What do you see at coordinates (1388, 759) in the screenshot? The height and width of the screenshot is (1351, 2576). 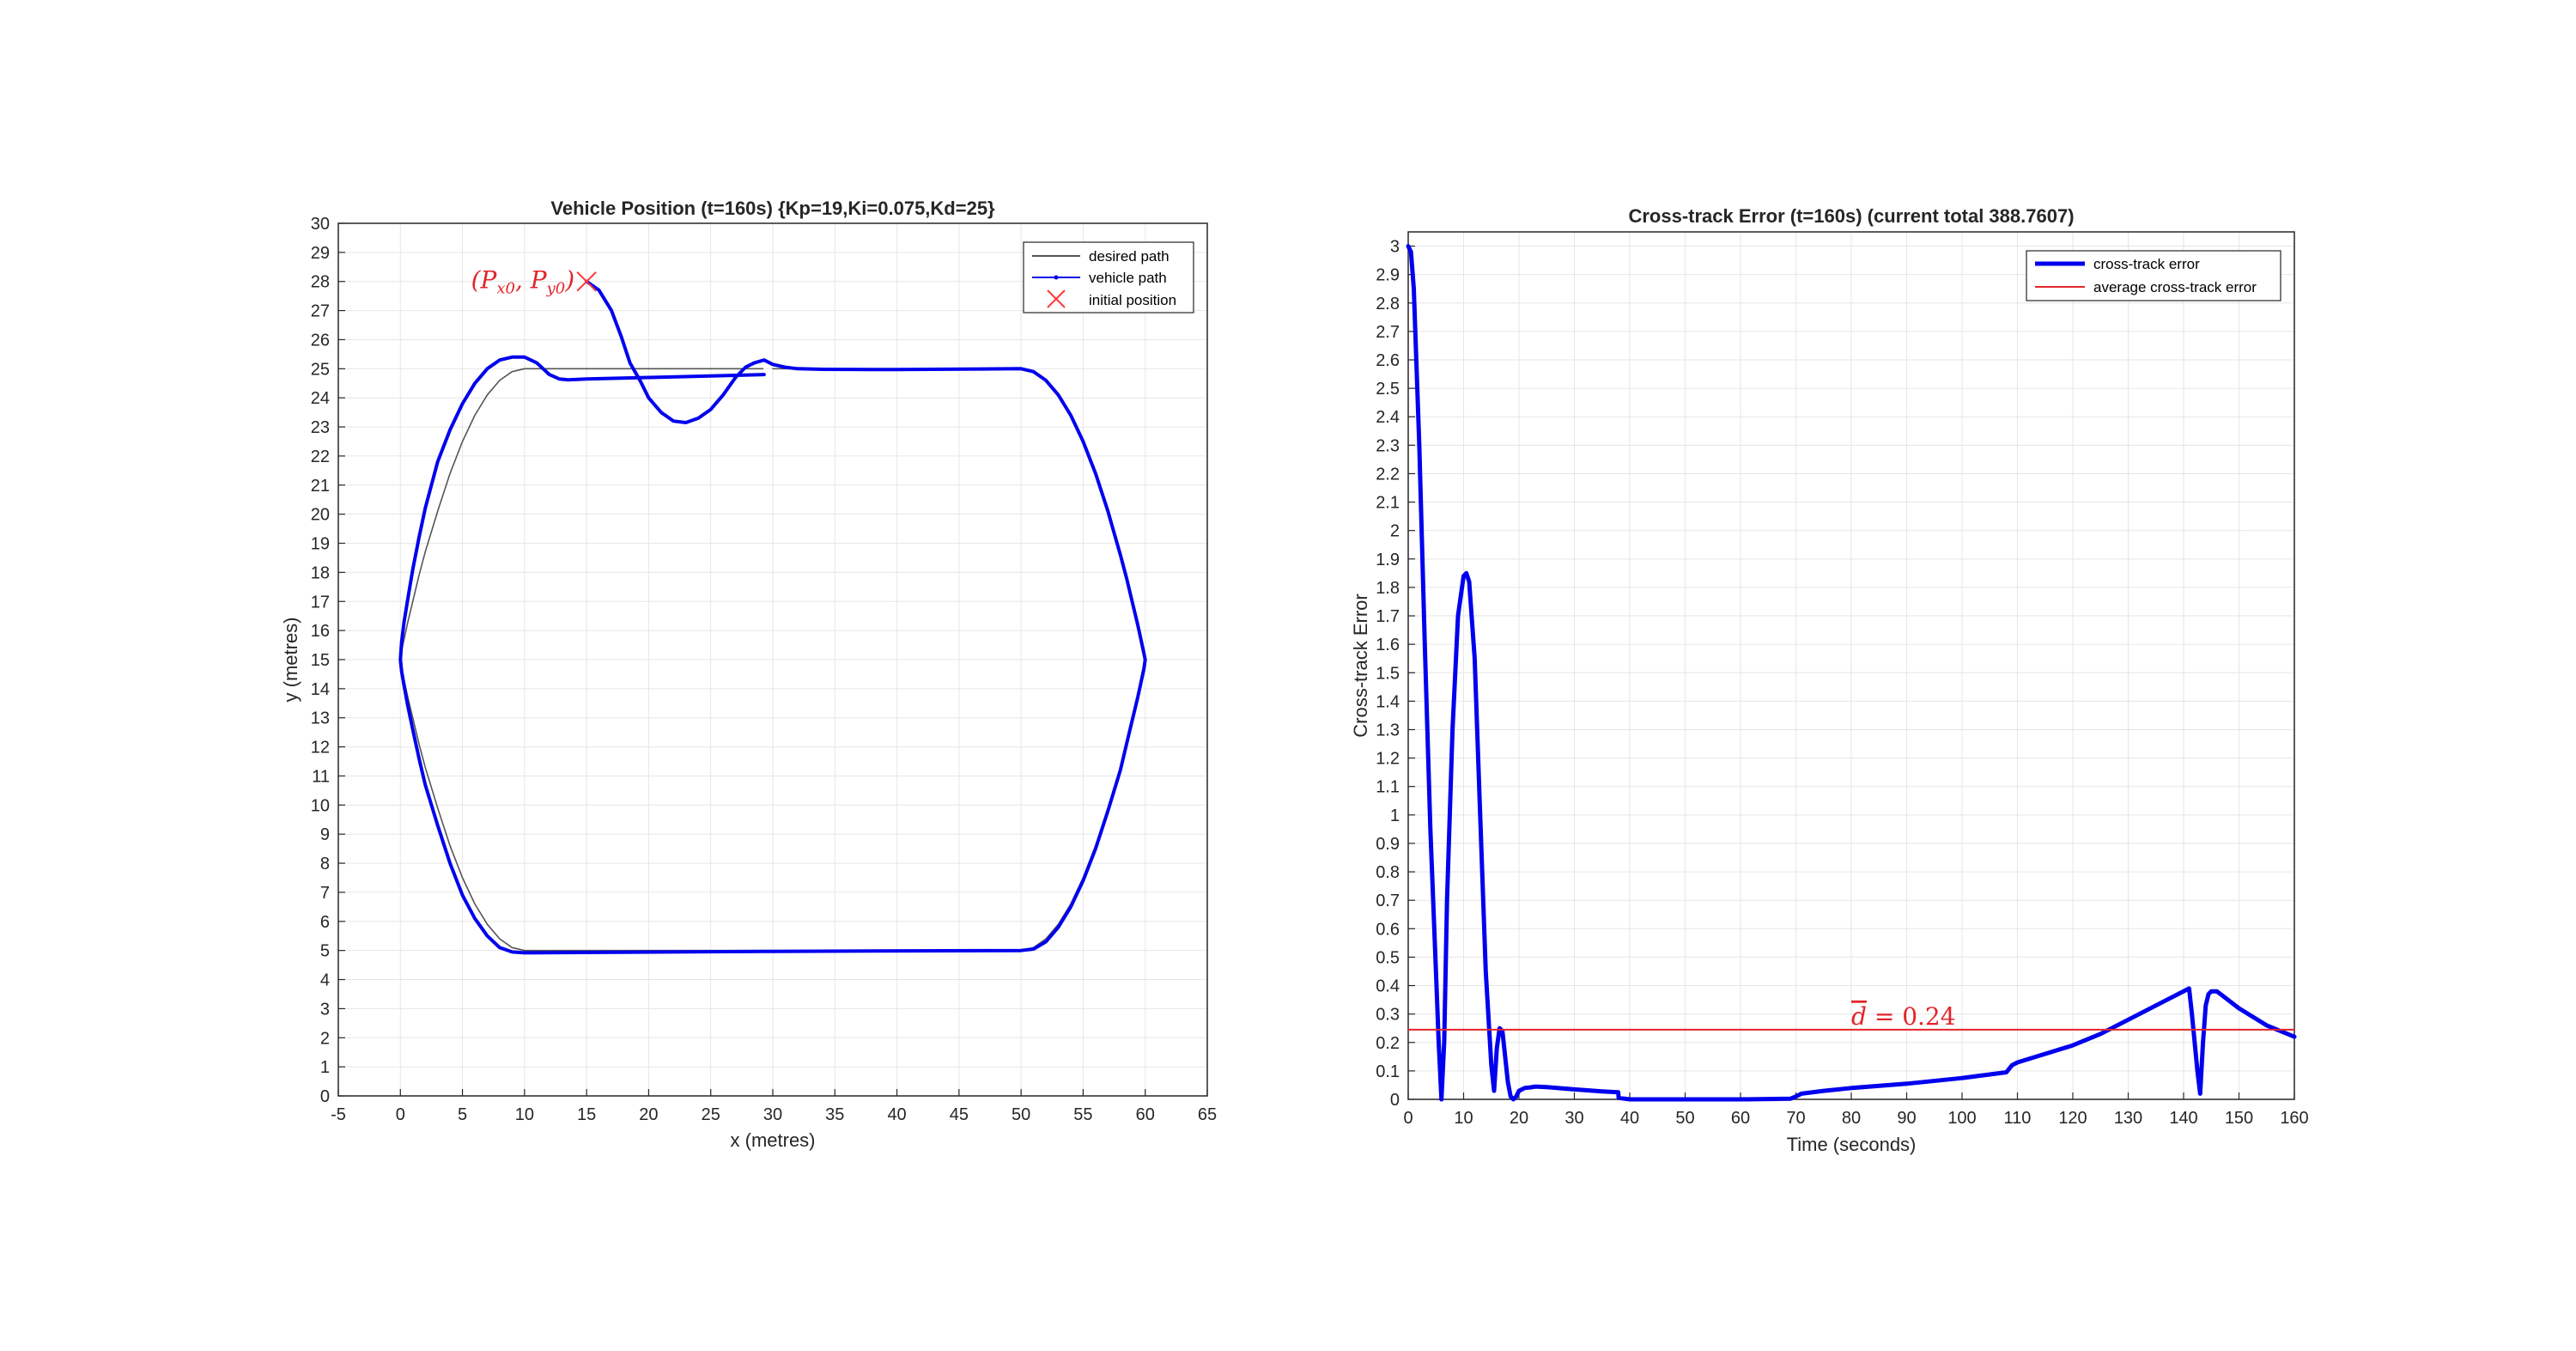 I see `y-tick-label: 1.2` at bounding box center [1388, 759].